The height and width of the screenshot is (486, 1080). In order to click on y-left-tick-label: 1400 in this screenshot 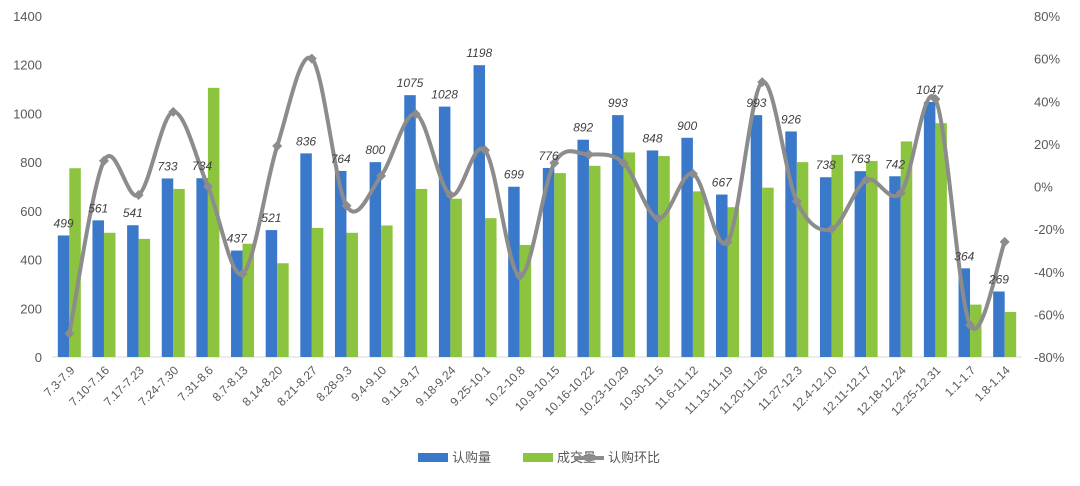, I will do `click(27, 16)`.